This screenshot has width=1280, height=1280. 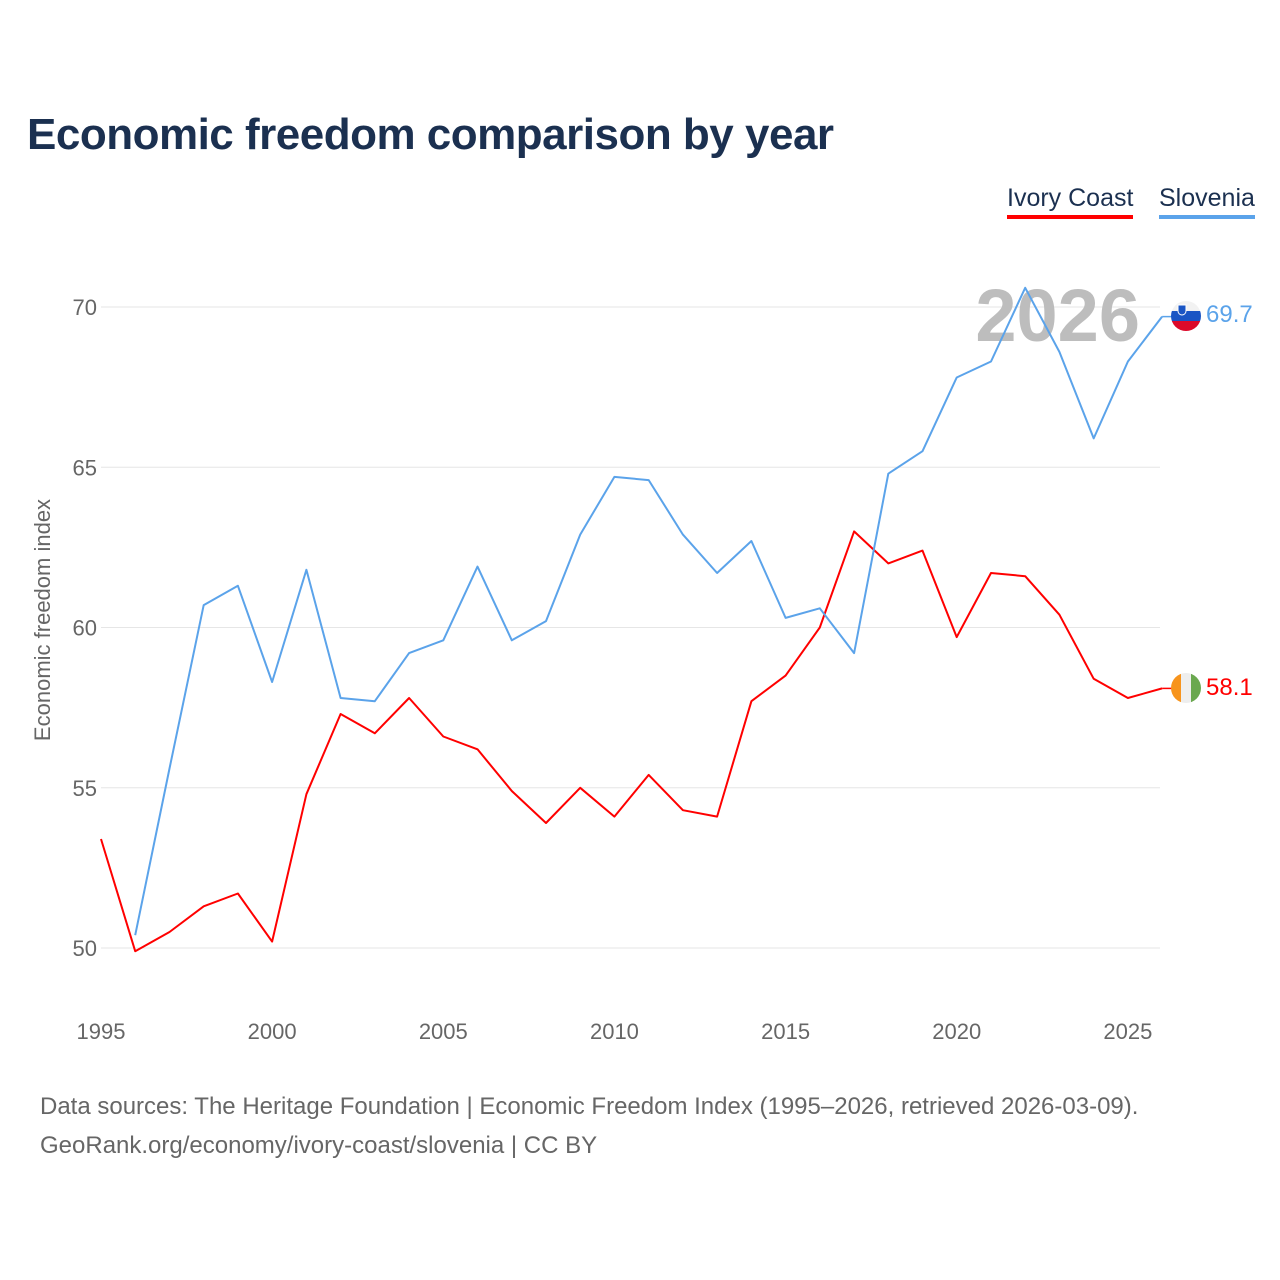 What do you see at coordinates (785, 1031) in the screenshot?
I see `x-tick-label: 2015` at bounding box center [785, 1031].